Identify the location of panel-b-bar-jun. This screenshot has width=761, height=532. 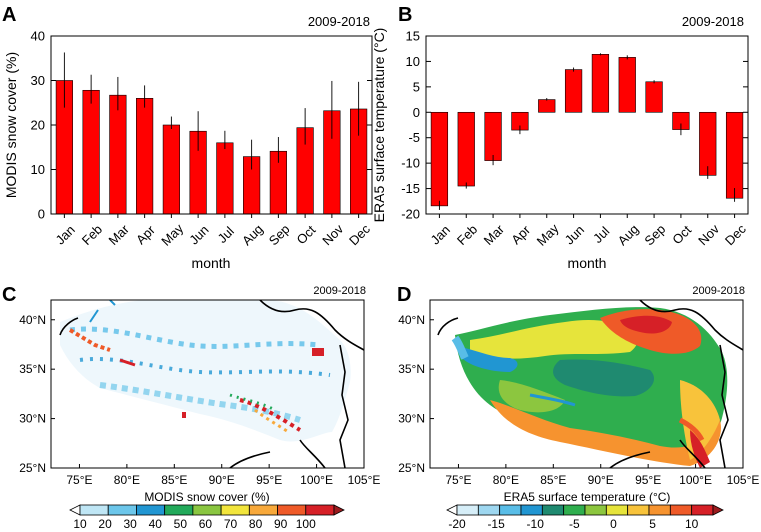
(573, 91).